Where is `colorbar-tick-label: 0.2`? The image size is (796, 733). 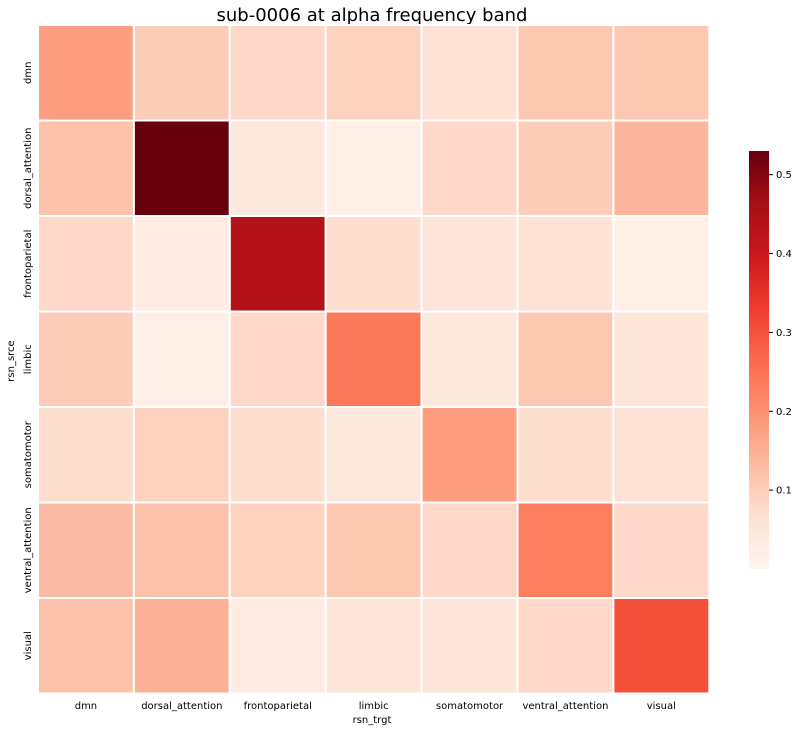 colorbar-tick-label: 0.2 is located at coordinates (784, 412).